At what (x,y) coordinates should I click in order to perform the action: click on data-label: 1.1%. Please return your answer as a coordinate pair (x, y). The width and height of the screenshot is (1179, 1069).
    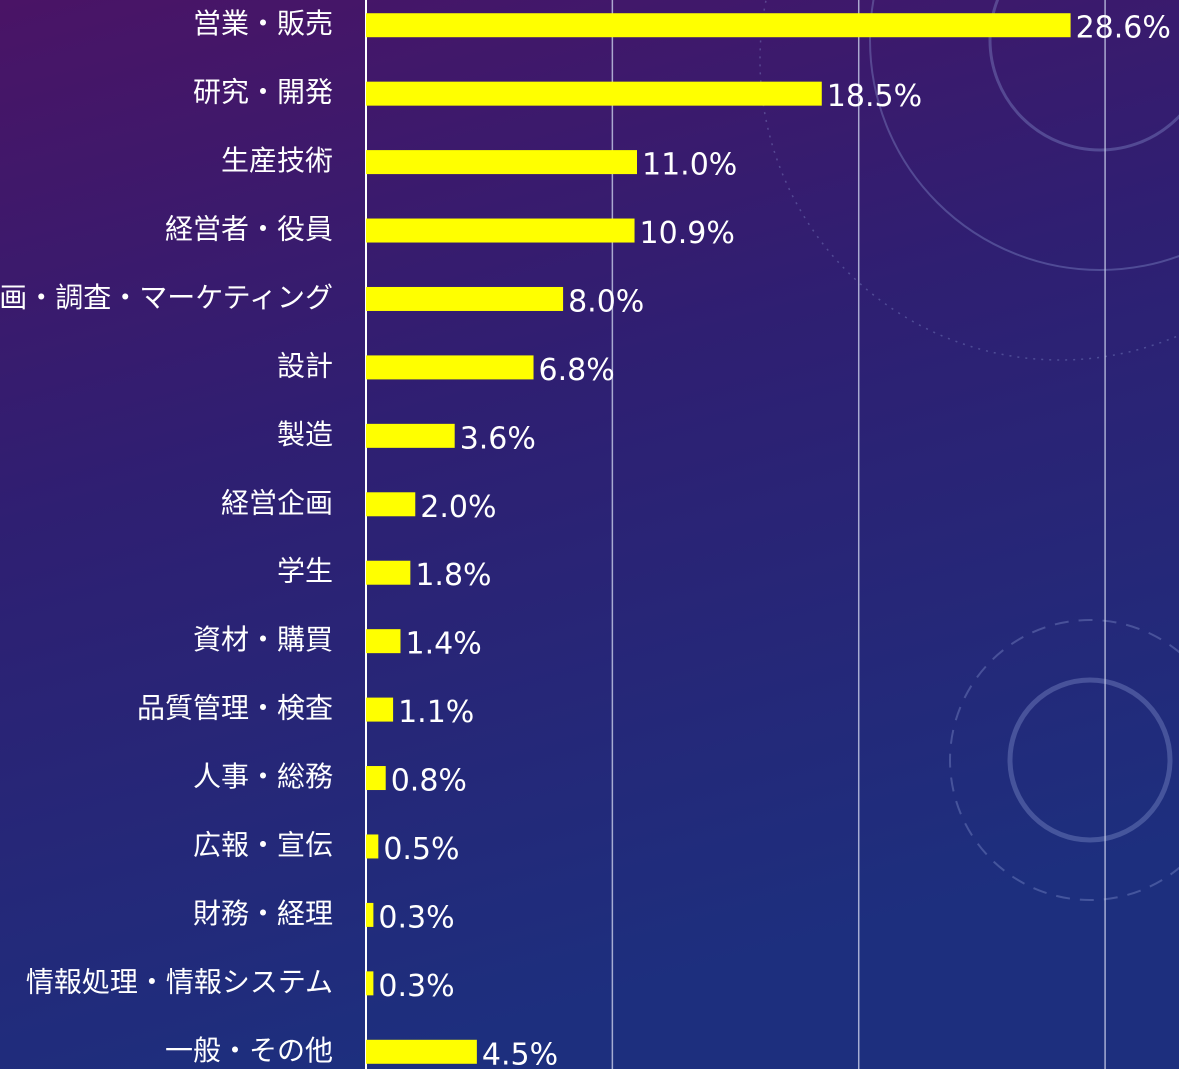
    Looking at the image, I should click on (436, 712).